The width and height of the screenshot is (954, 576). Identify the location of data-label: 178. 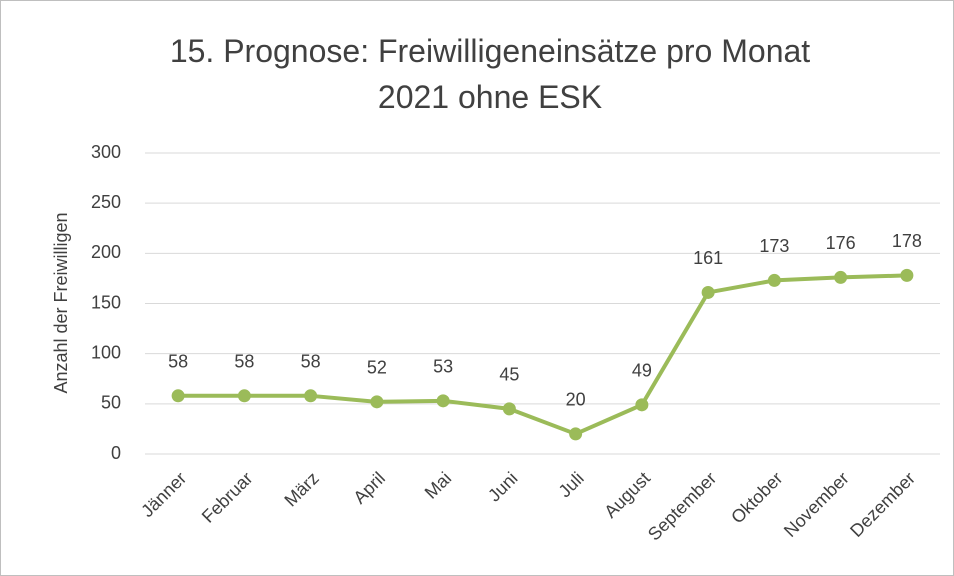
(907, 241).